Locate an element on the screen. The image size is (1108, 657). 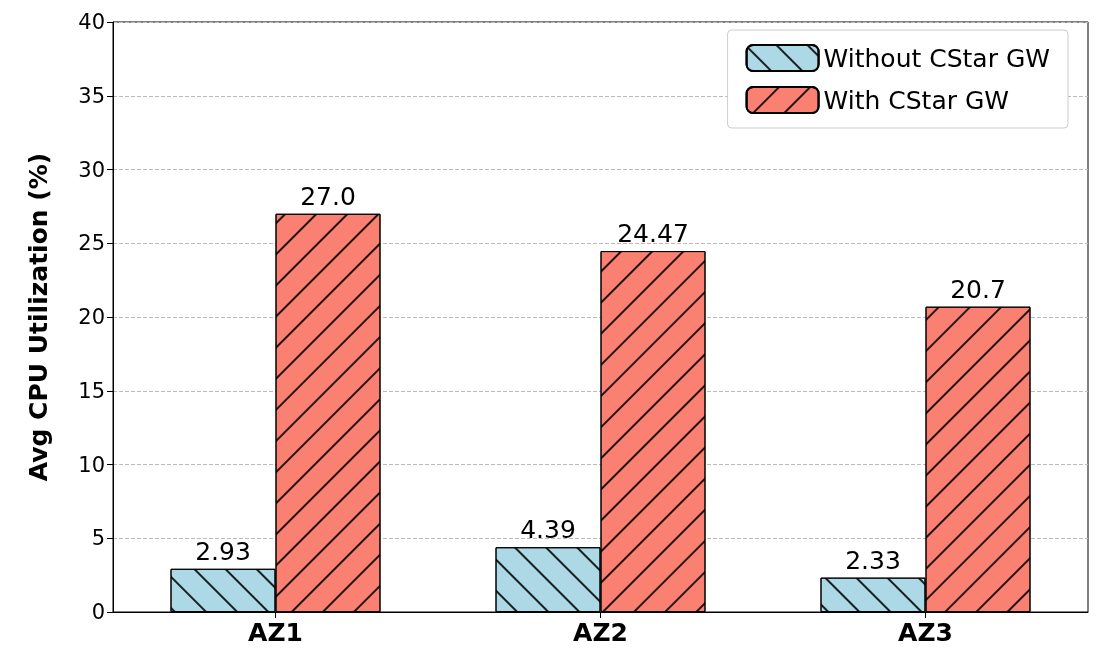
data-label: 20.7 is located at coordinates (978, 289).